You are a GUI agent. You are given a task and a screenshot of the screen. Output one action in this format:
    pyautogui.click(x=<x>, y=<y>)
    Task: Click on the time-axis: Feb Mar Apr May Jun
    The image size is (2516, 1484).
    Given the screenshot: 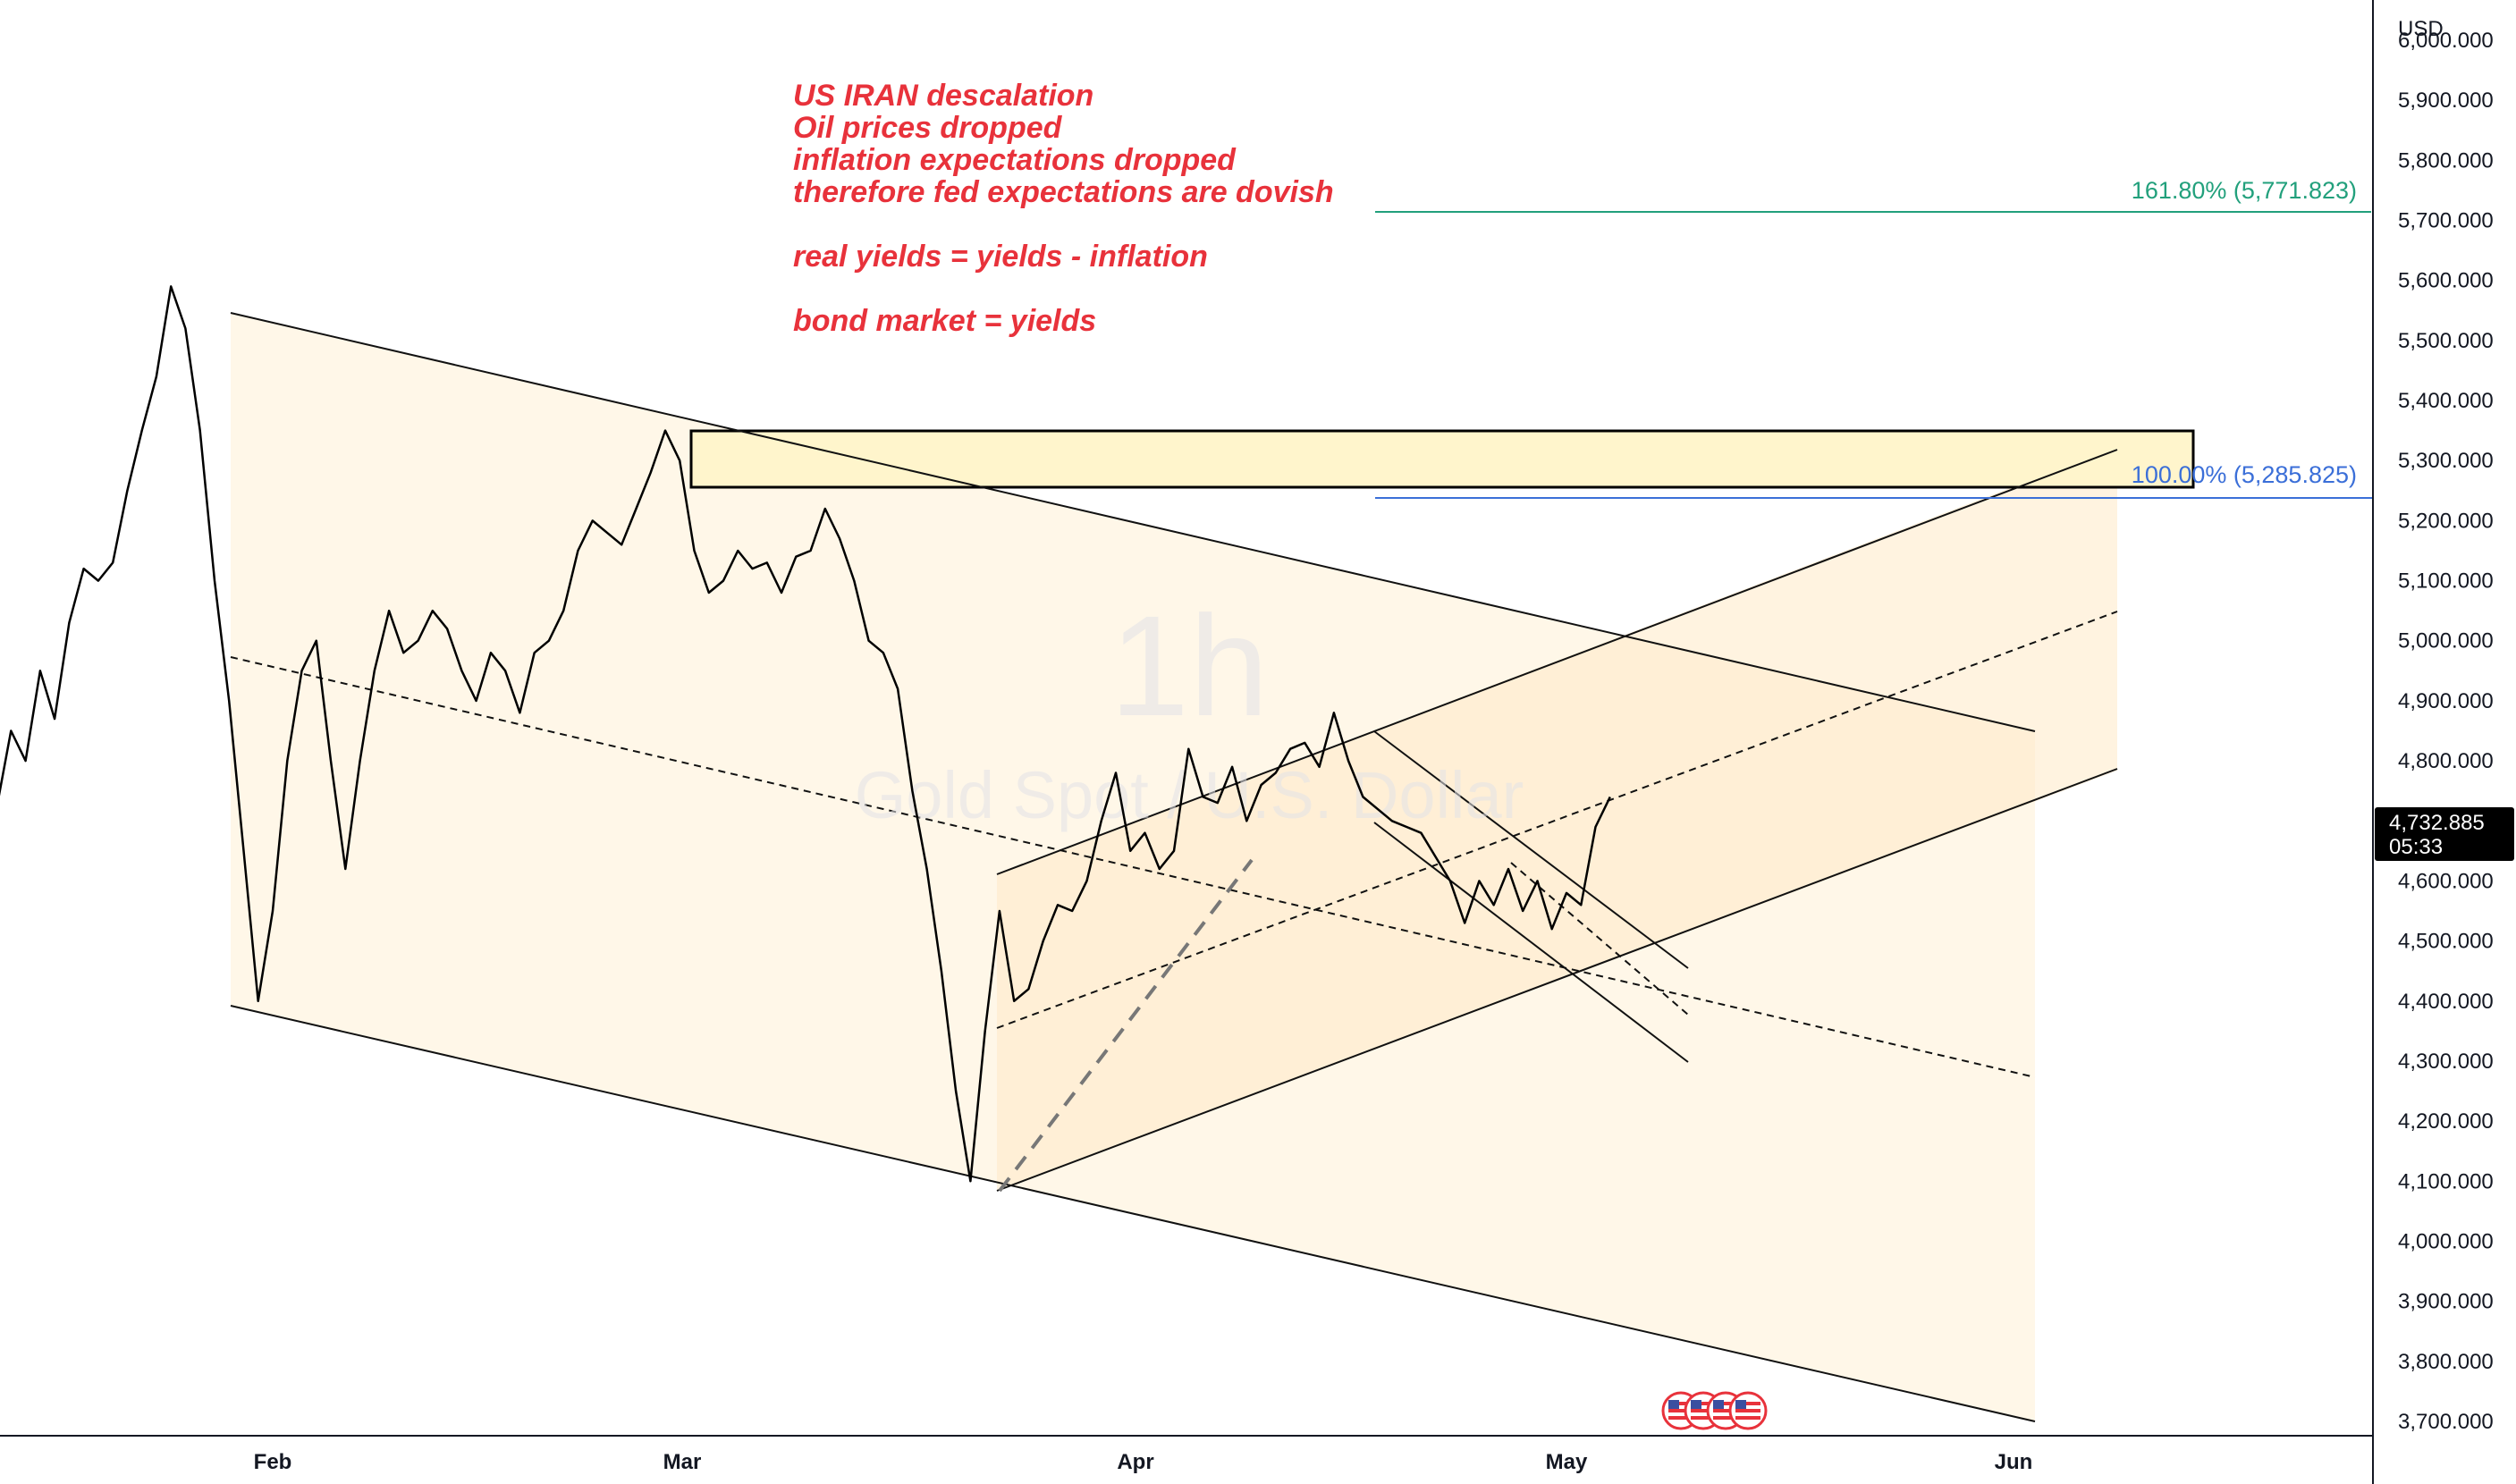 What is the action you would take?
    pyautogui.click(x=1186, y=1454)
    